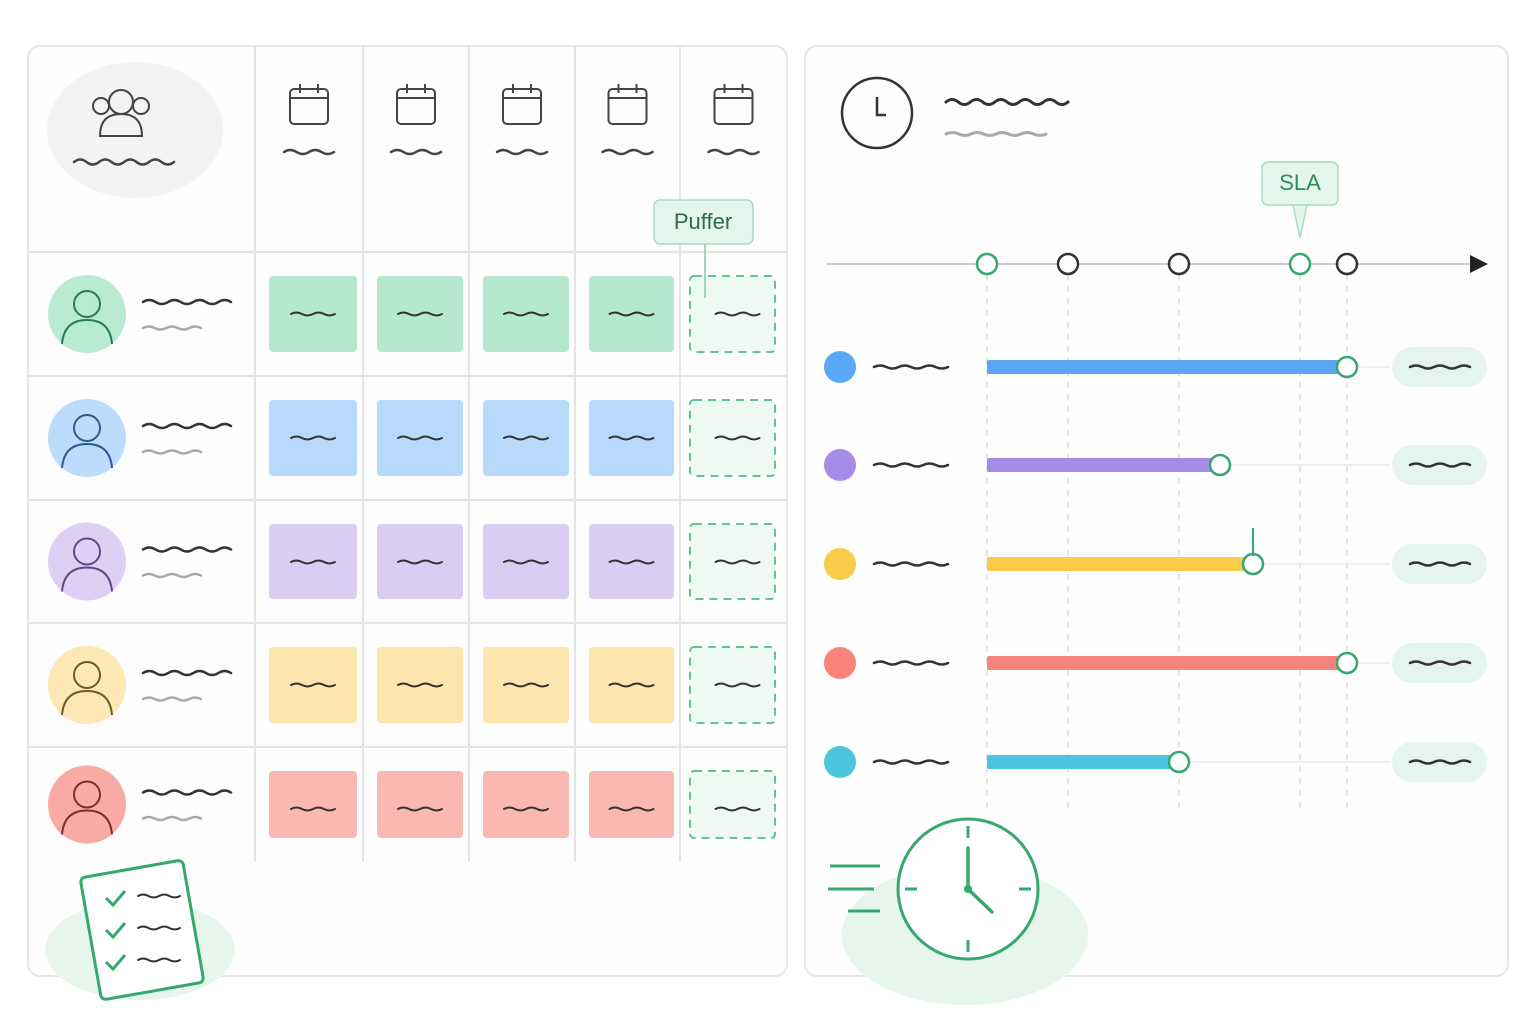 The image size is (1536, 1024). I want to click on team-bubble, so click(135, 130).